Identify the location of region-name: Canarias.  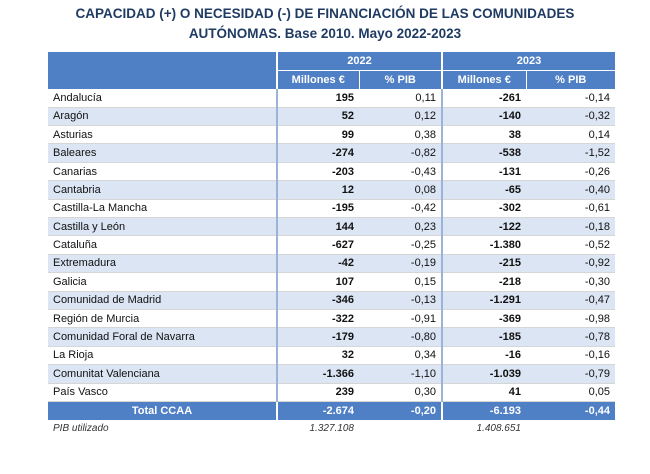
(162, 172).